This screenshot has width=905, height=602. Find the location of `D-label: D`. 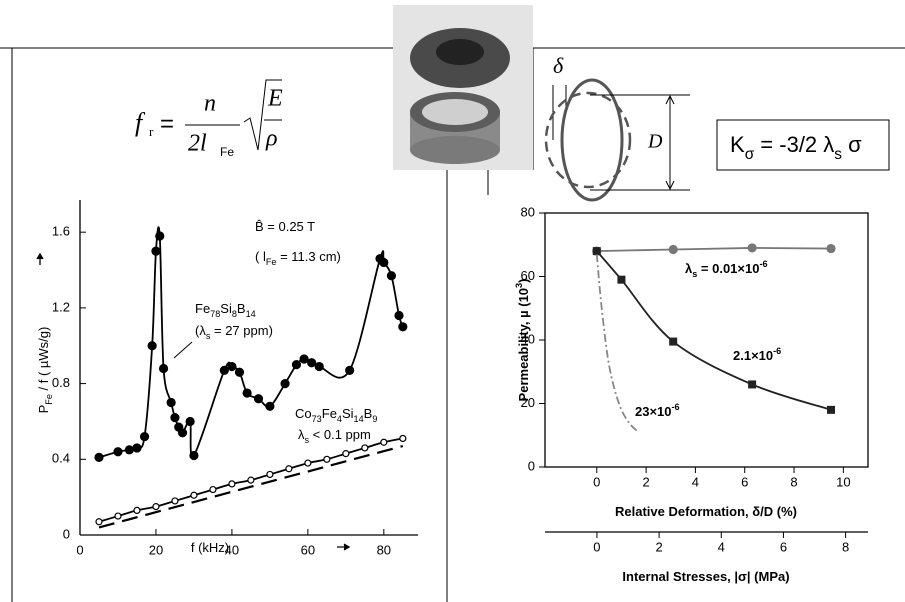

D-label: D is located at coordinates (655, 142).